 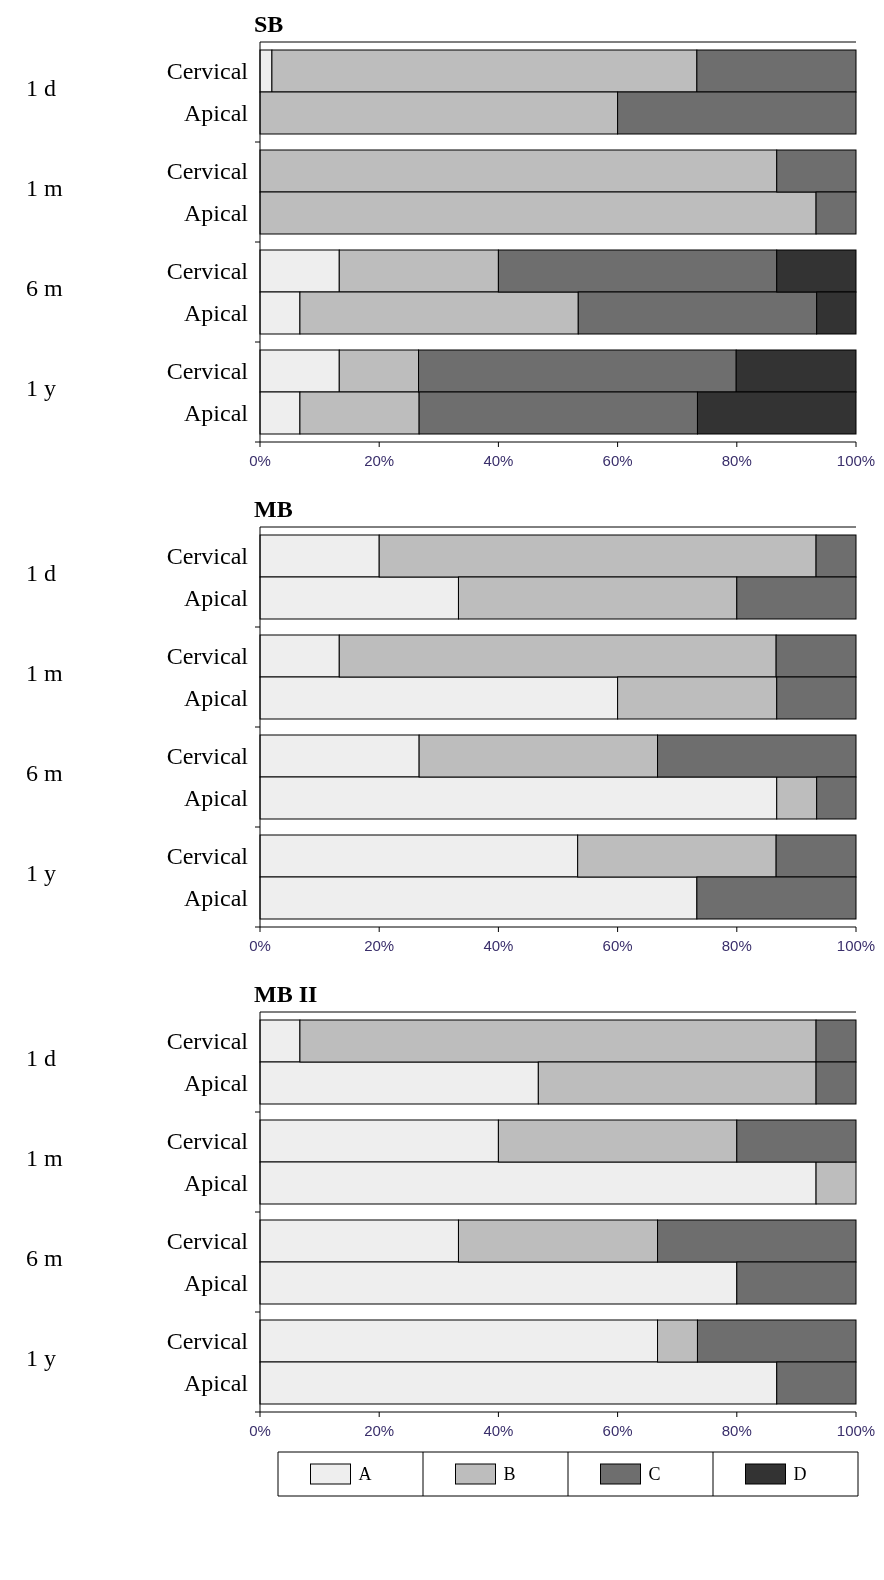 I want to click on legend-label: C, so click(x=654, y=1474).